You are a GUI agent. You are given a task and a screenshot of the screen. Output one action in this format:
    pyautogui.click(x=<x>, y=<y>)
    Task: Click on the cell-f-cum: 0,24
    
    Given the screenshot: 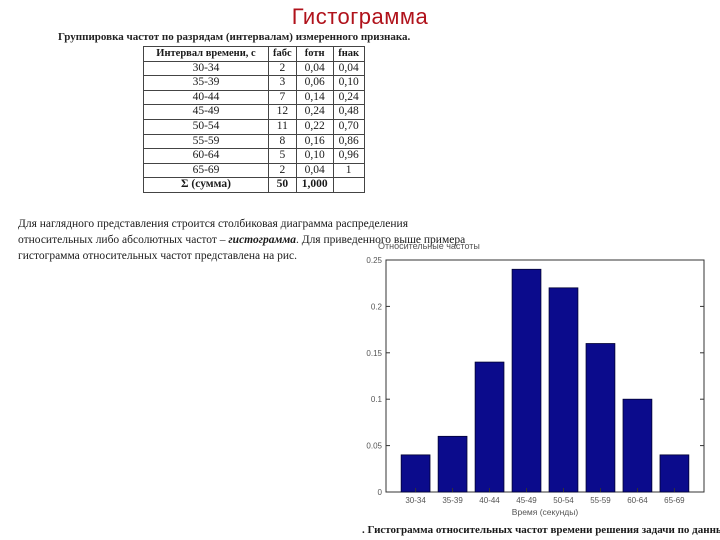 What is the action you would take?
    pyautogui.click(x=348, y=97)
    